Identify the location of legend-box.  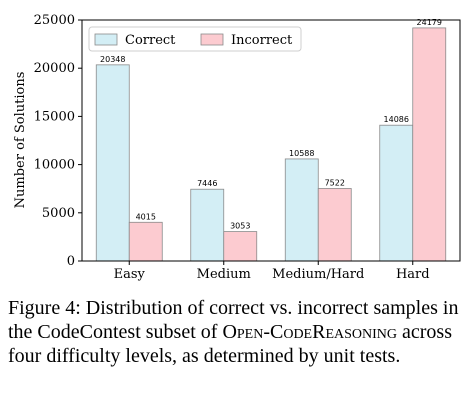
(195, 39).